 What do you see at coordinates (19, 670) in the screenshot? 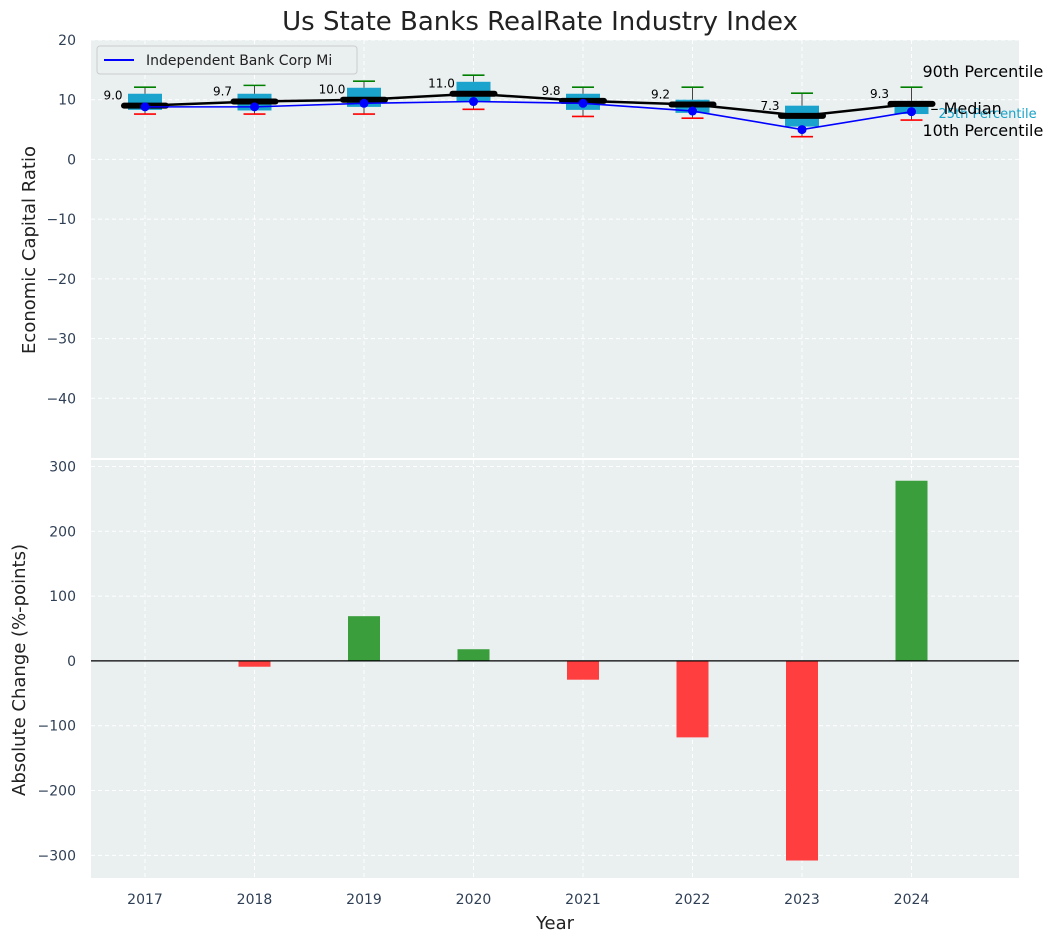
I see `bottom-y-axis-title: Absolute Change (%-points)` at bounding box center [19, 670].